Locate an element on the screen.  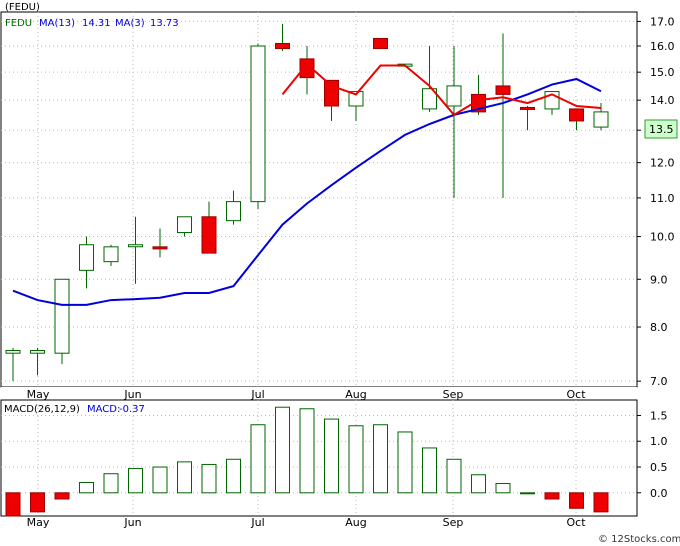
last-price-badge is located at coordinates (661, 129).